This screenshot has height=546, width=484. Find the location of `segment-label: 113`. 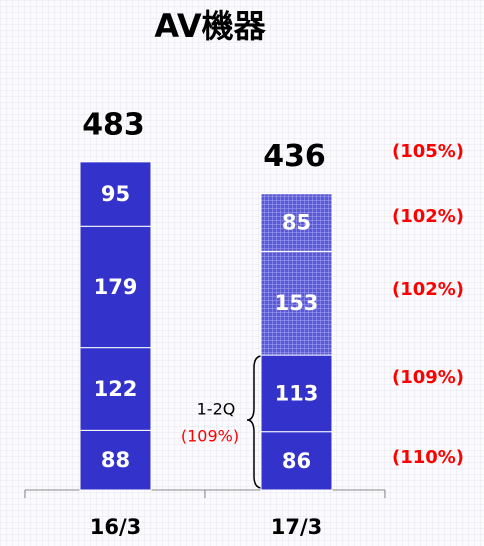

segment-label: 113 is located at coordinates (297, 393).